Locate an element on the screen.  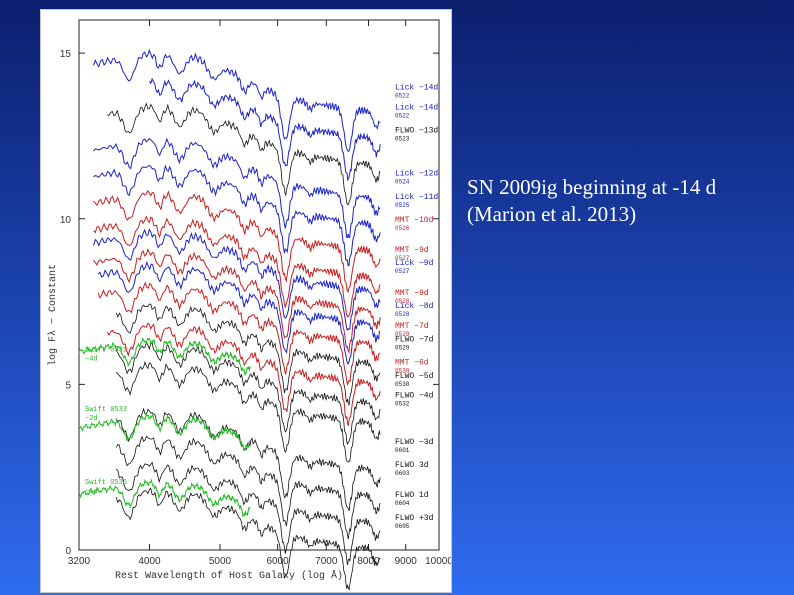
spectrum-label-code: 0603 is located at coordinates (402, 473).